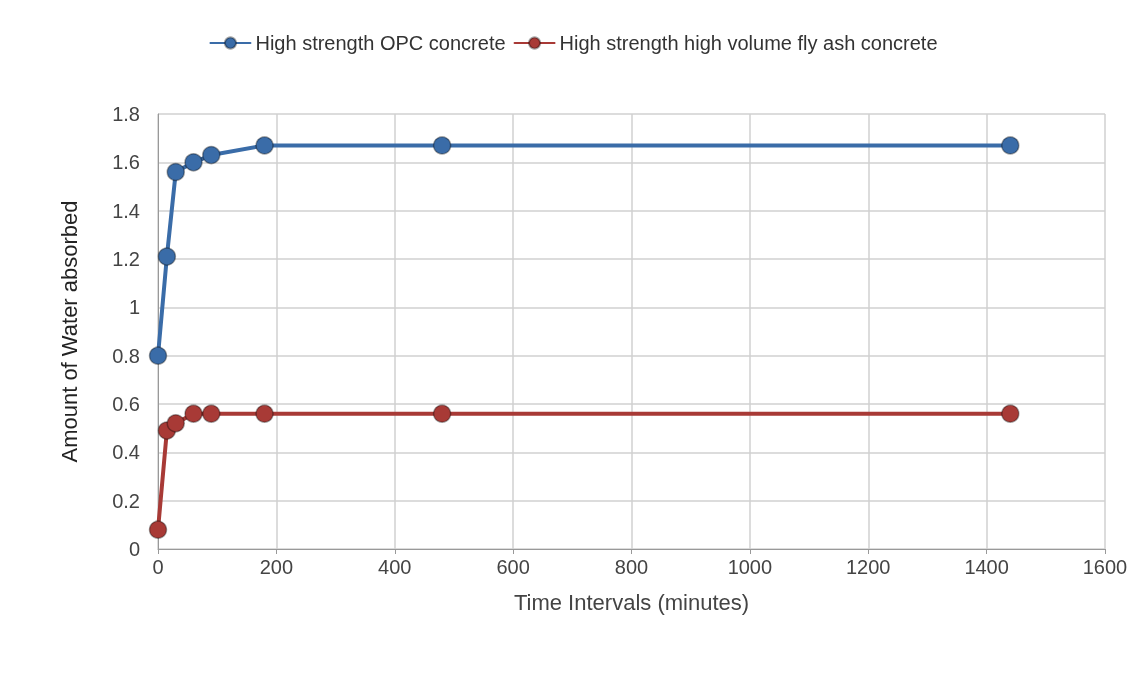  I want to click on y-tick-label: 0.8, so click(126, 355).